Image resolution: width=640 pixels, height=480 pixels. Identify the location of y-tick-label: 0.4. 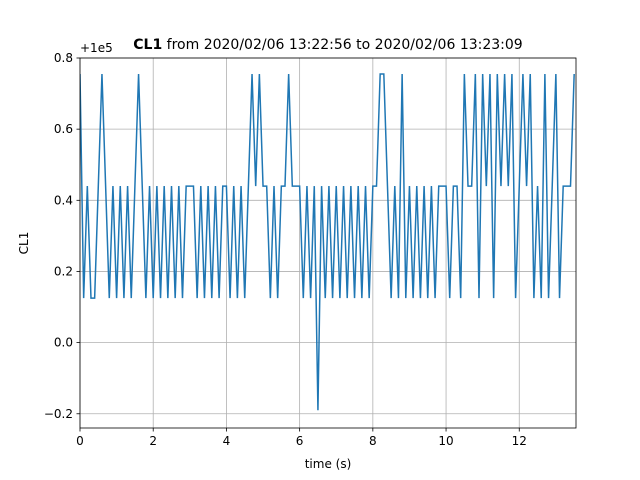
(63, 200).